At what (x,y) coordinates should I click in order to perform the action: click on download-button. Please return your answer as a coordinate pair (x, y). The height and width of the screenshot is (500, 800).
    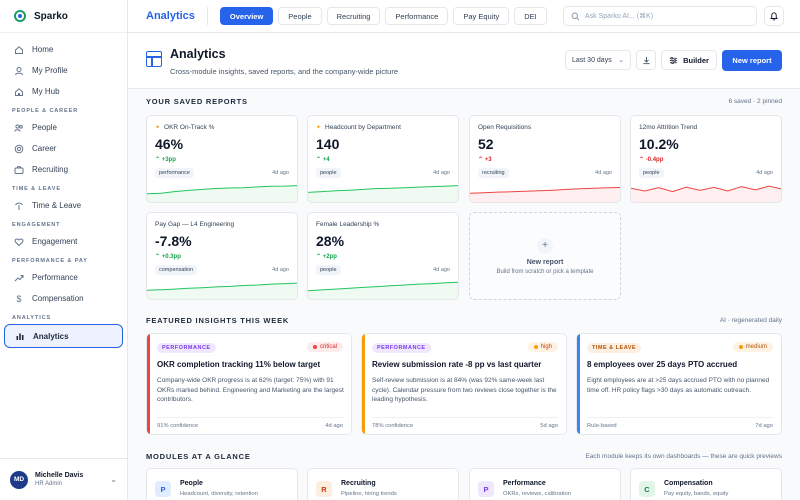
    Looking at the image, I should click on (646, 60).